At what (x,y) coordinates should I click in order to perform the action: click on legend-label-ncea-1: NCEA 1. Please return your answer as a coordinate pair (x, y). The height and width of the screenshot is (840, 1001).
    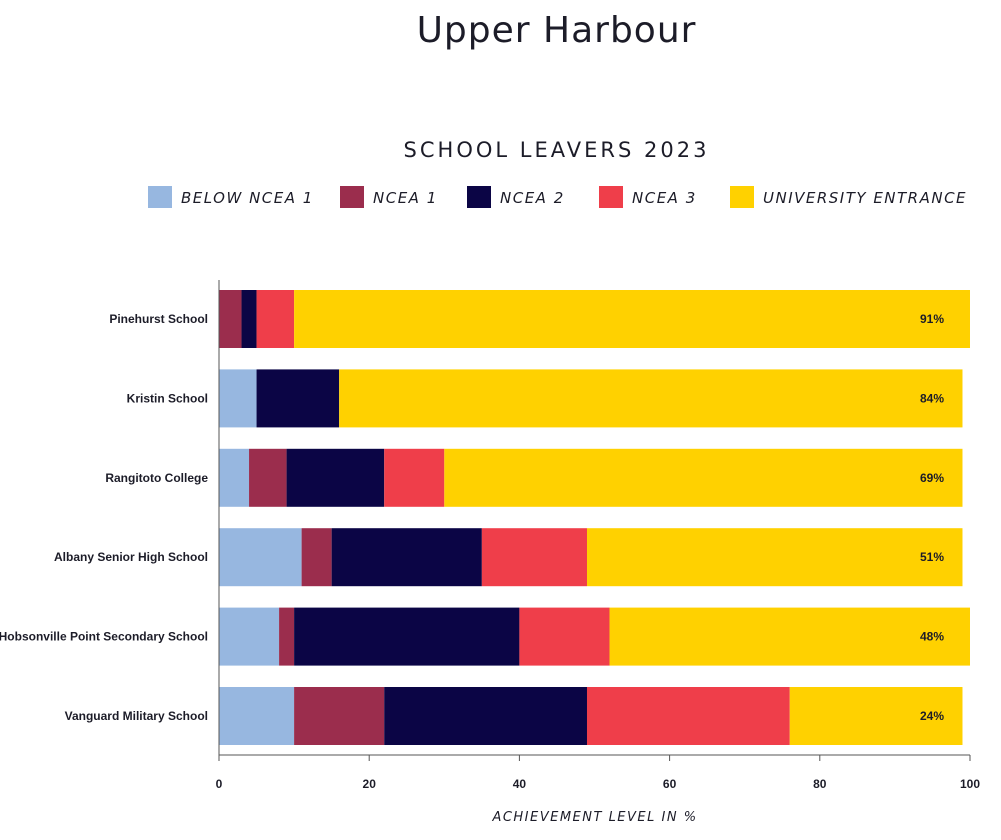
    Looking at the image, I should click on (405, 198).